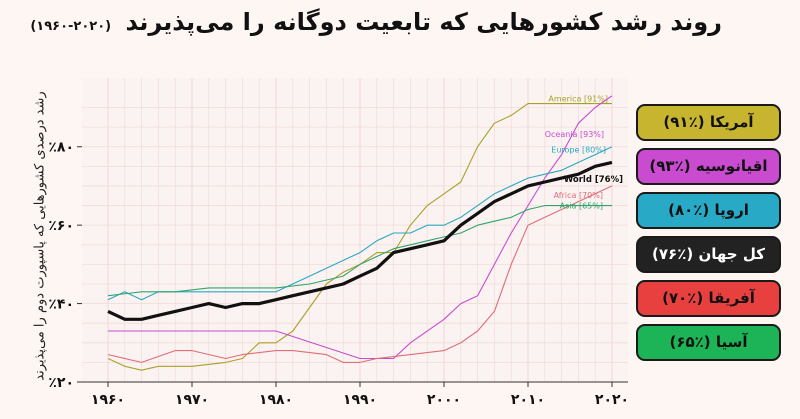 The height and width of the screenshot is (419, 800). I want to click on y-tick-label: ٪۴۰, so click(61, 305).